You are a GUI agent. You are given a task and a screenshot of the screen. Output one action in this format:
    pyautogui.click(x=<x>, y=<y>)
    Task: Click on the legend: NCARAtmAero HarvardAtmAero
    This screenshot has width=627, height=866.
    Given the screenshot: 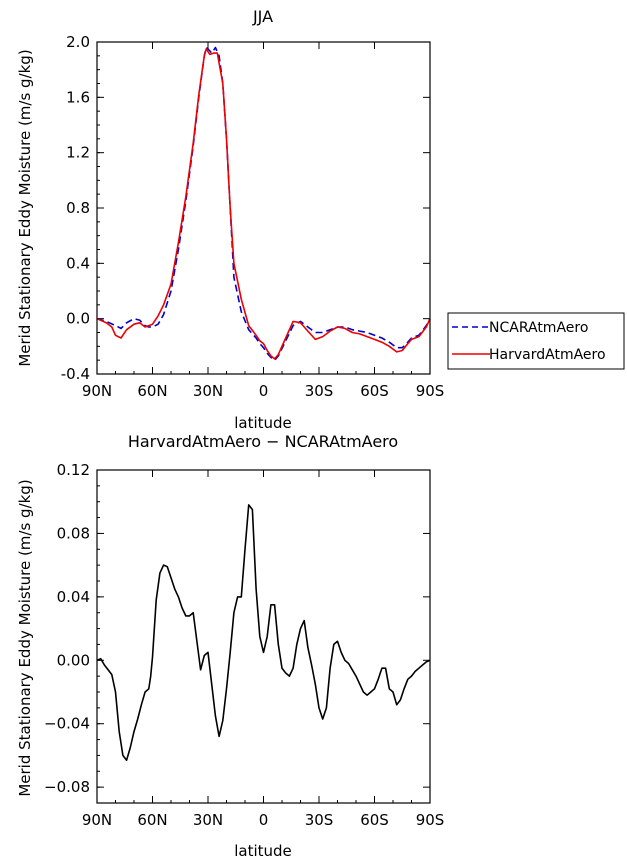 What is the action you would take?
    pyautogui.click(x=536, y=341)
    